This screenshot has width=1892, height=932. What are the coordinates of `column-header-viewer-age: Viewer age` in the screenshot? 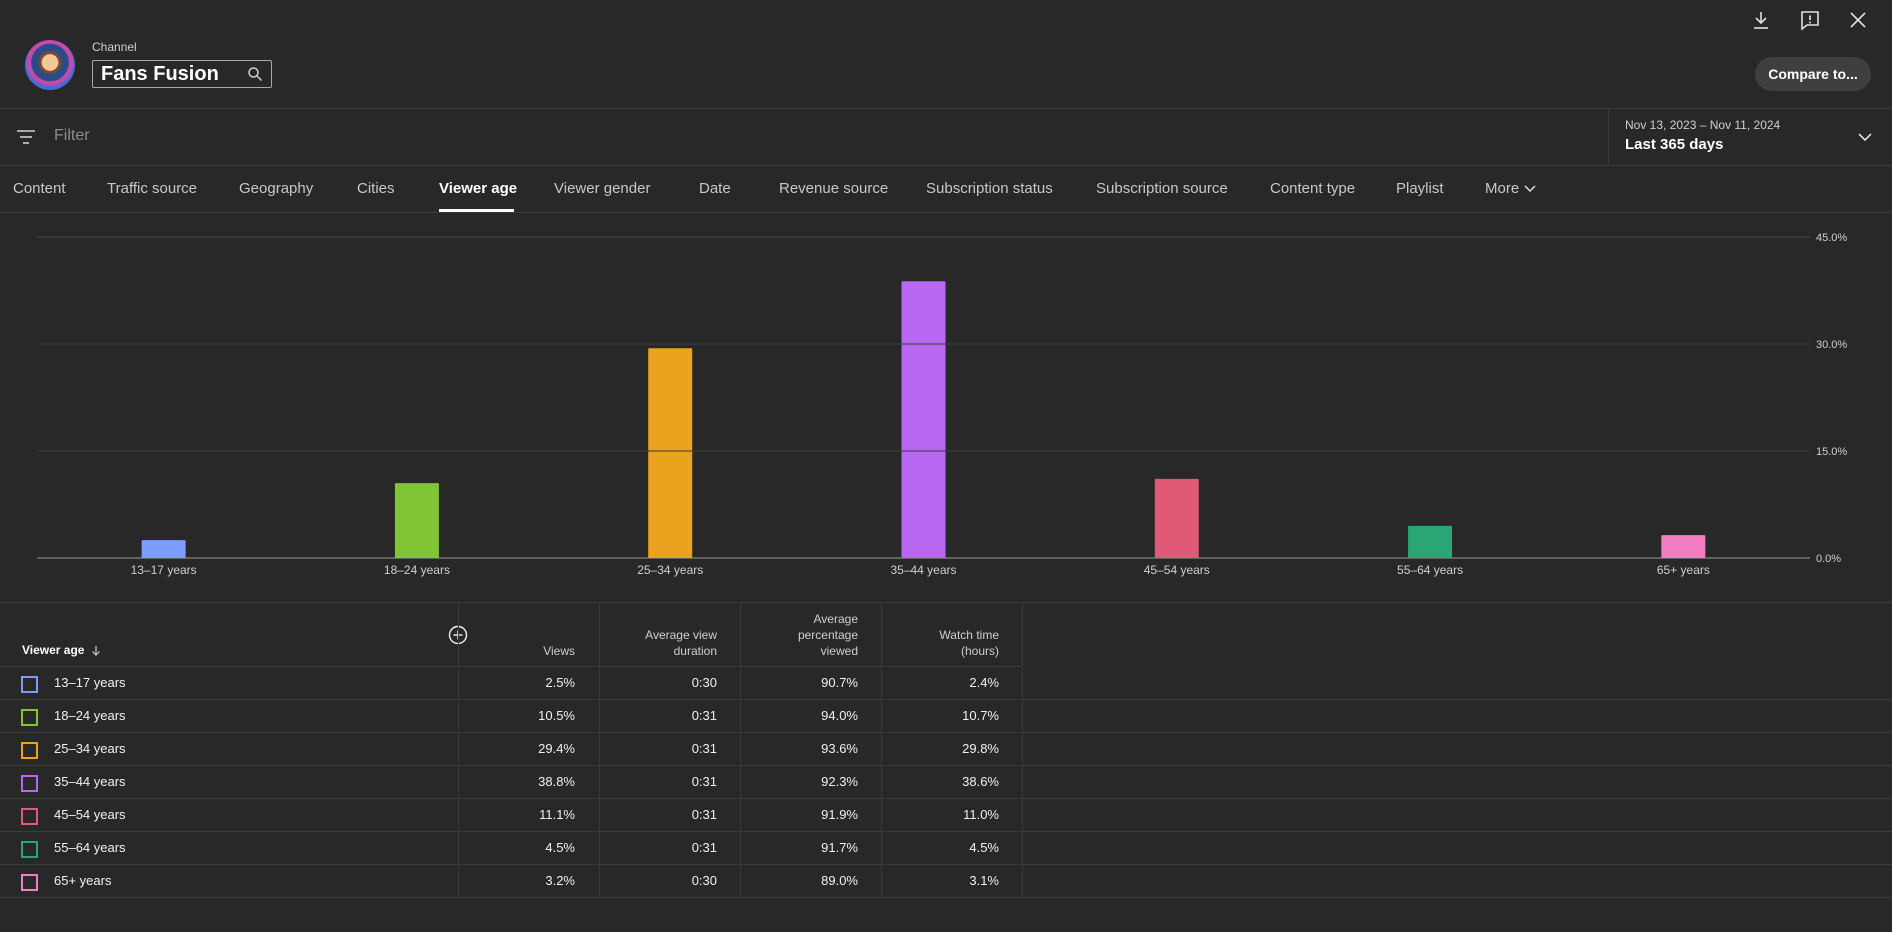 It's located at (62, 650).